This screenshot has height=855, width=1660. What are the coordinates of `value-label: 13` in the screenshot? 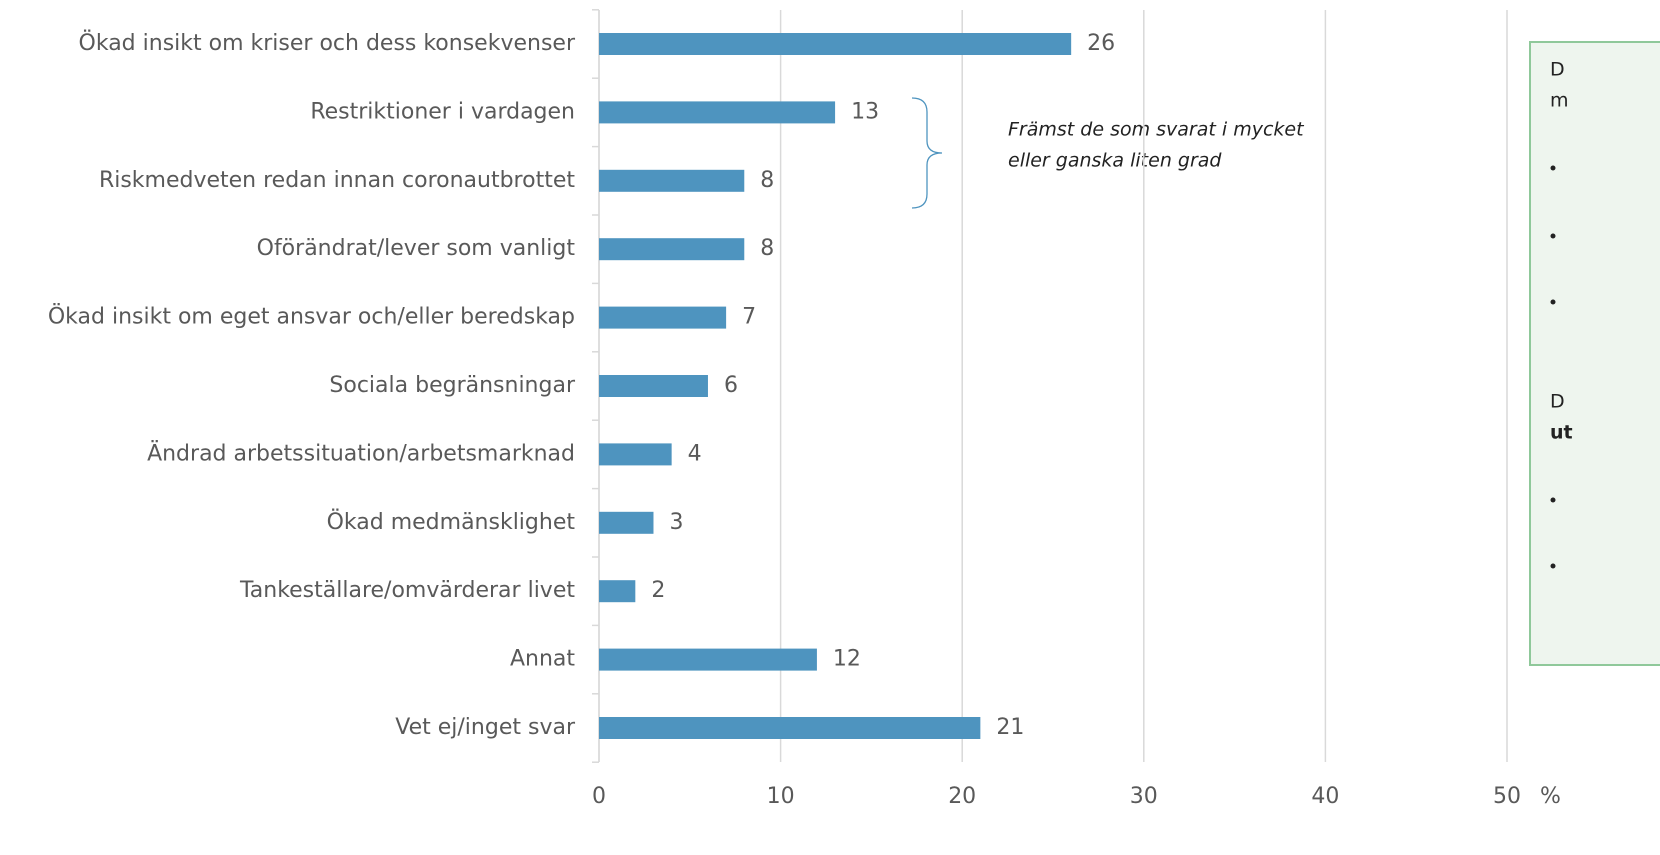 It's located at (865, 111).